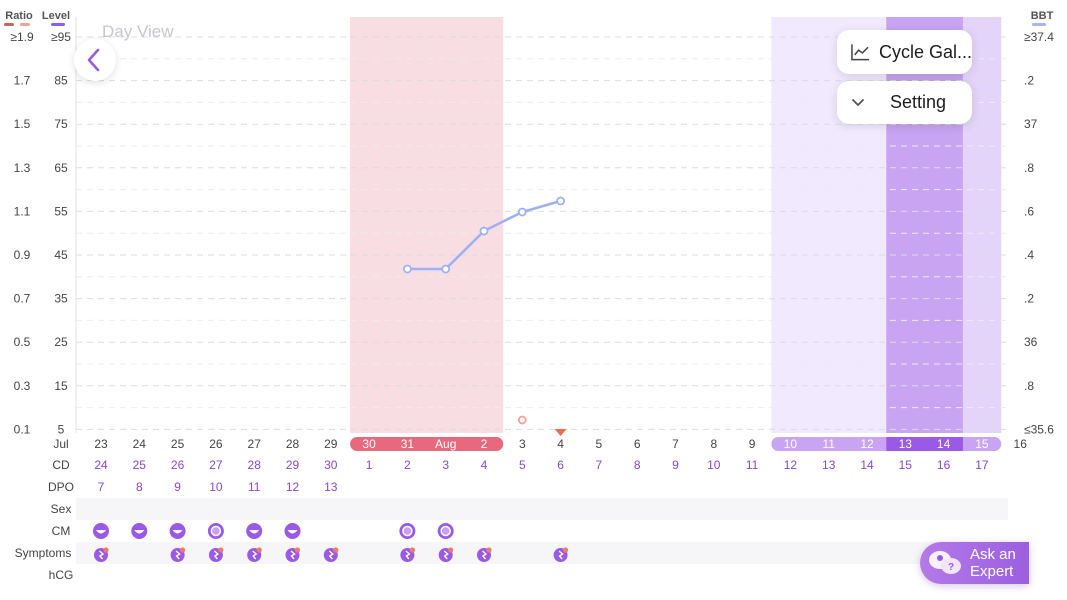  Describe the element at coordinates (61, 487) in the screenshot. I see `dpo-row-label: DPO` at that location.